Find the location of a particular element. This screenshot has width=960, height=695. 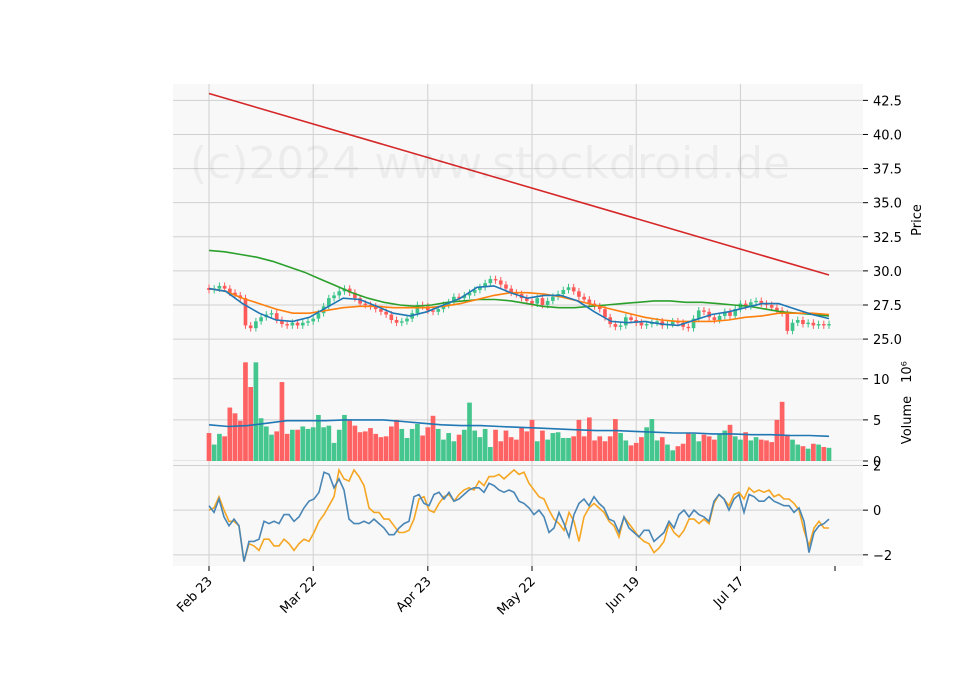

price-ytick-label: 35.0 is located at coordinates (887, 204).